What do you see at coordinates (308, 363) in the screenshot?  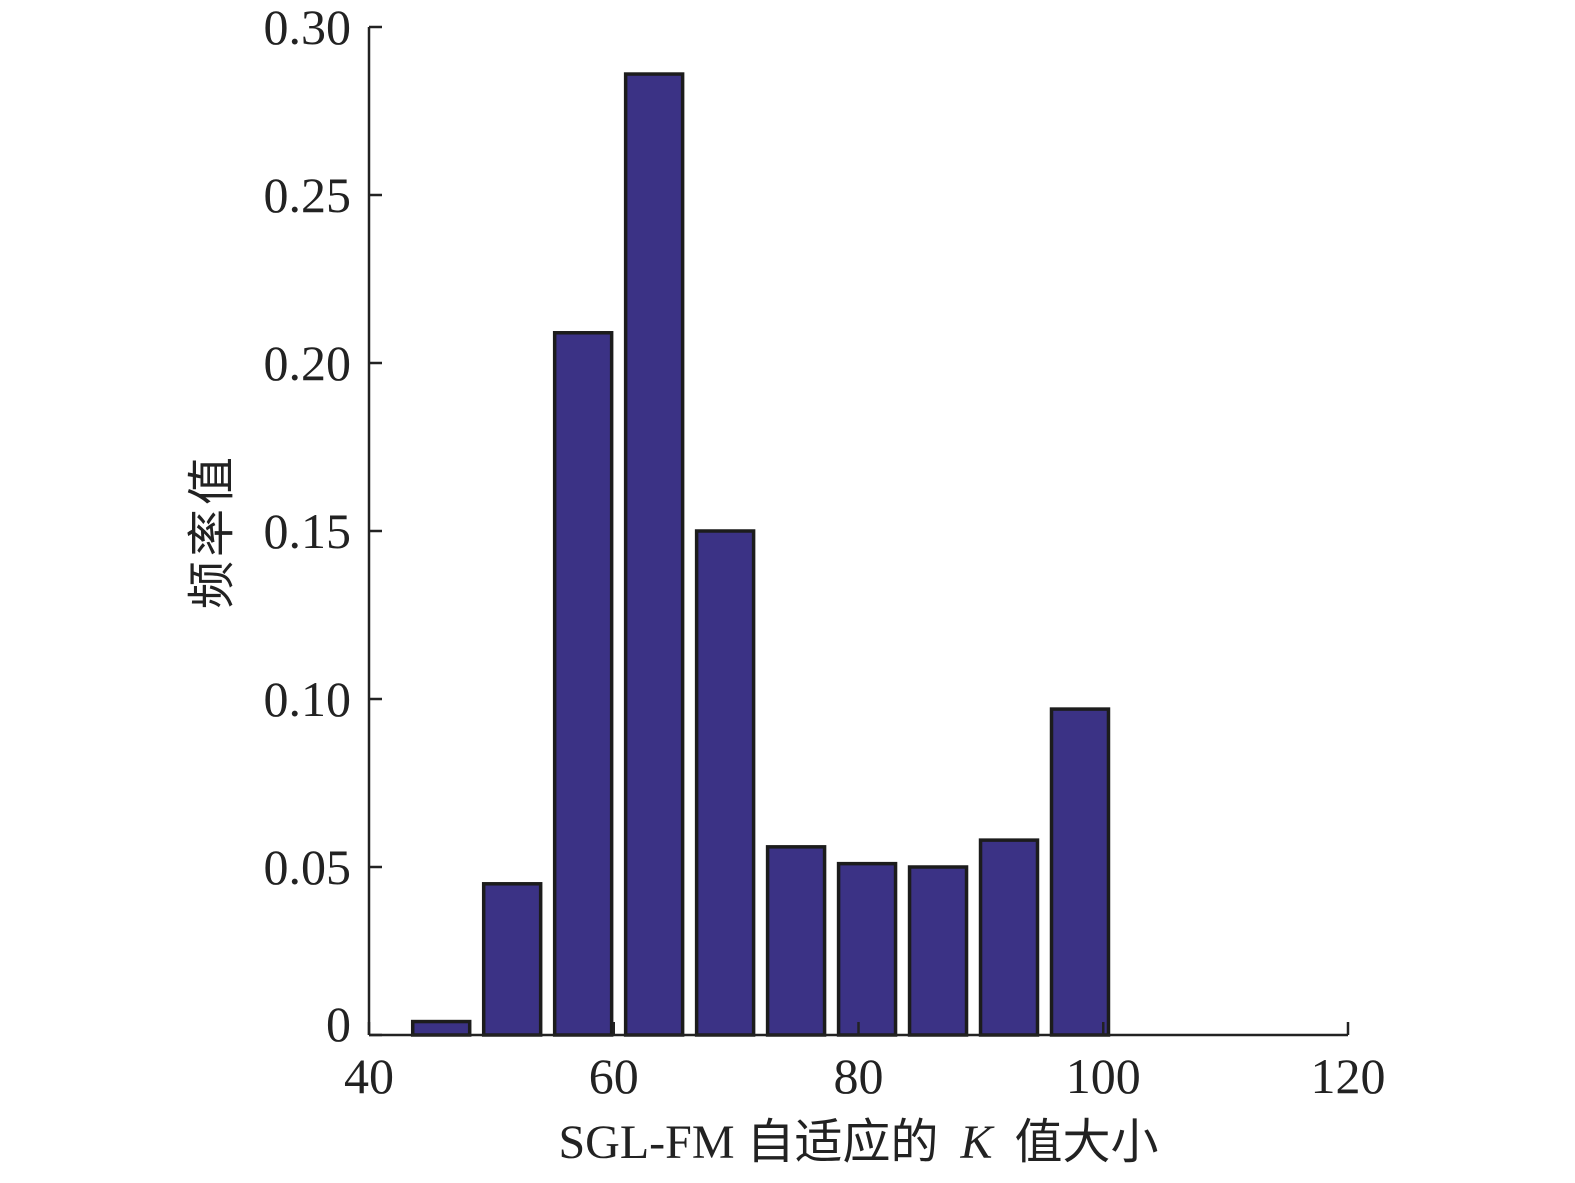 I see `y-tick-label: 0.20` at bounding box center [308, 363].